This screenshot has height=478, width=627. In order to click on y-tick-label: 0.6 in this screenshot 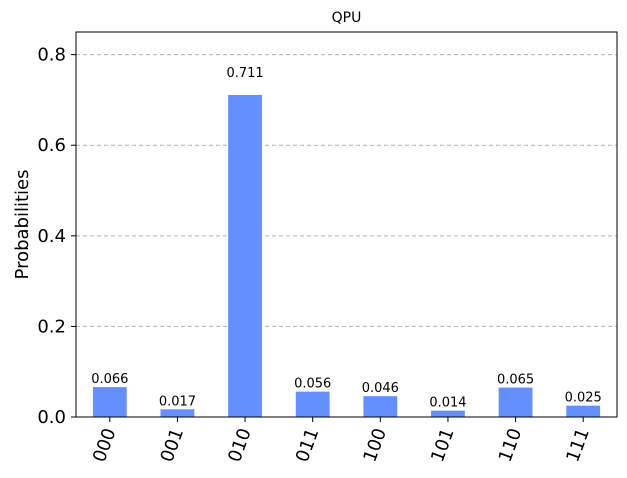, I will do `click(51, 145)`.